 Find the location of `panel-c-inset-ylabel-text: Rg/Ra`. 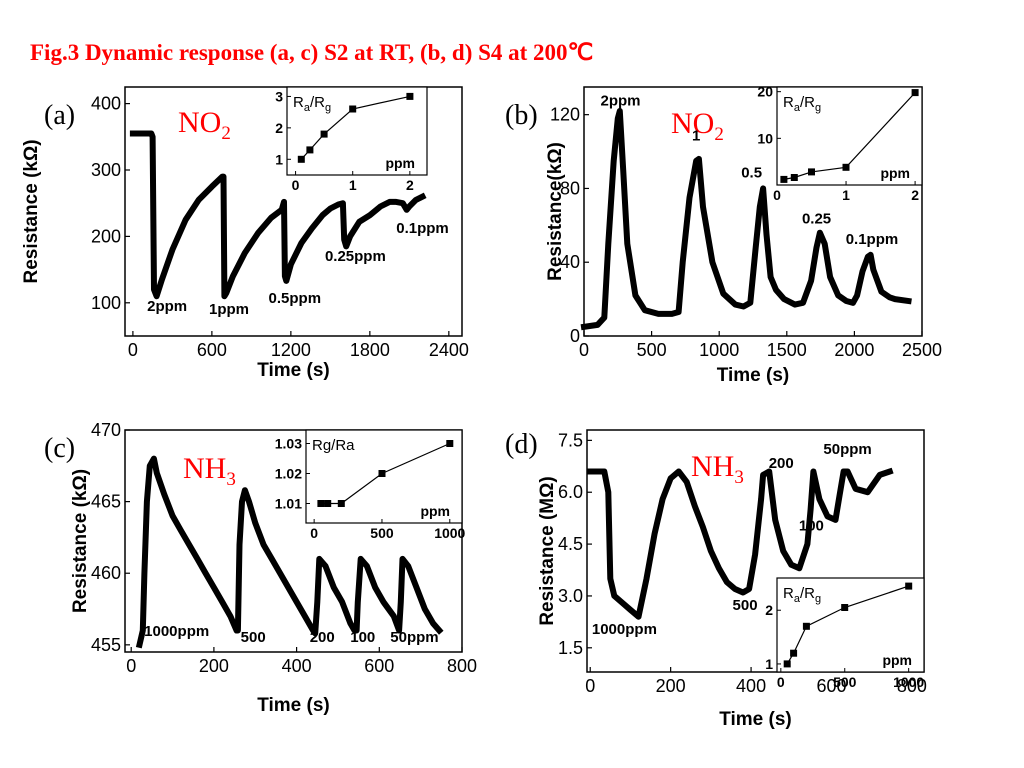

panel-c-inset-ylabel-text: Rg/Ra is located at coordinates (333, 445).